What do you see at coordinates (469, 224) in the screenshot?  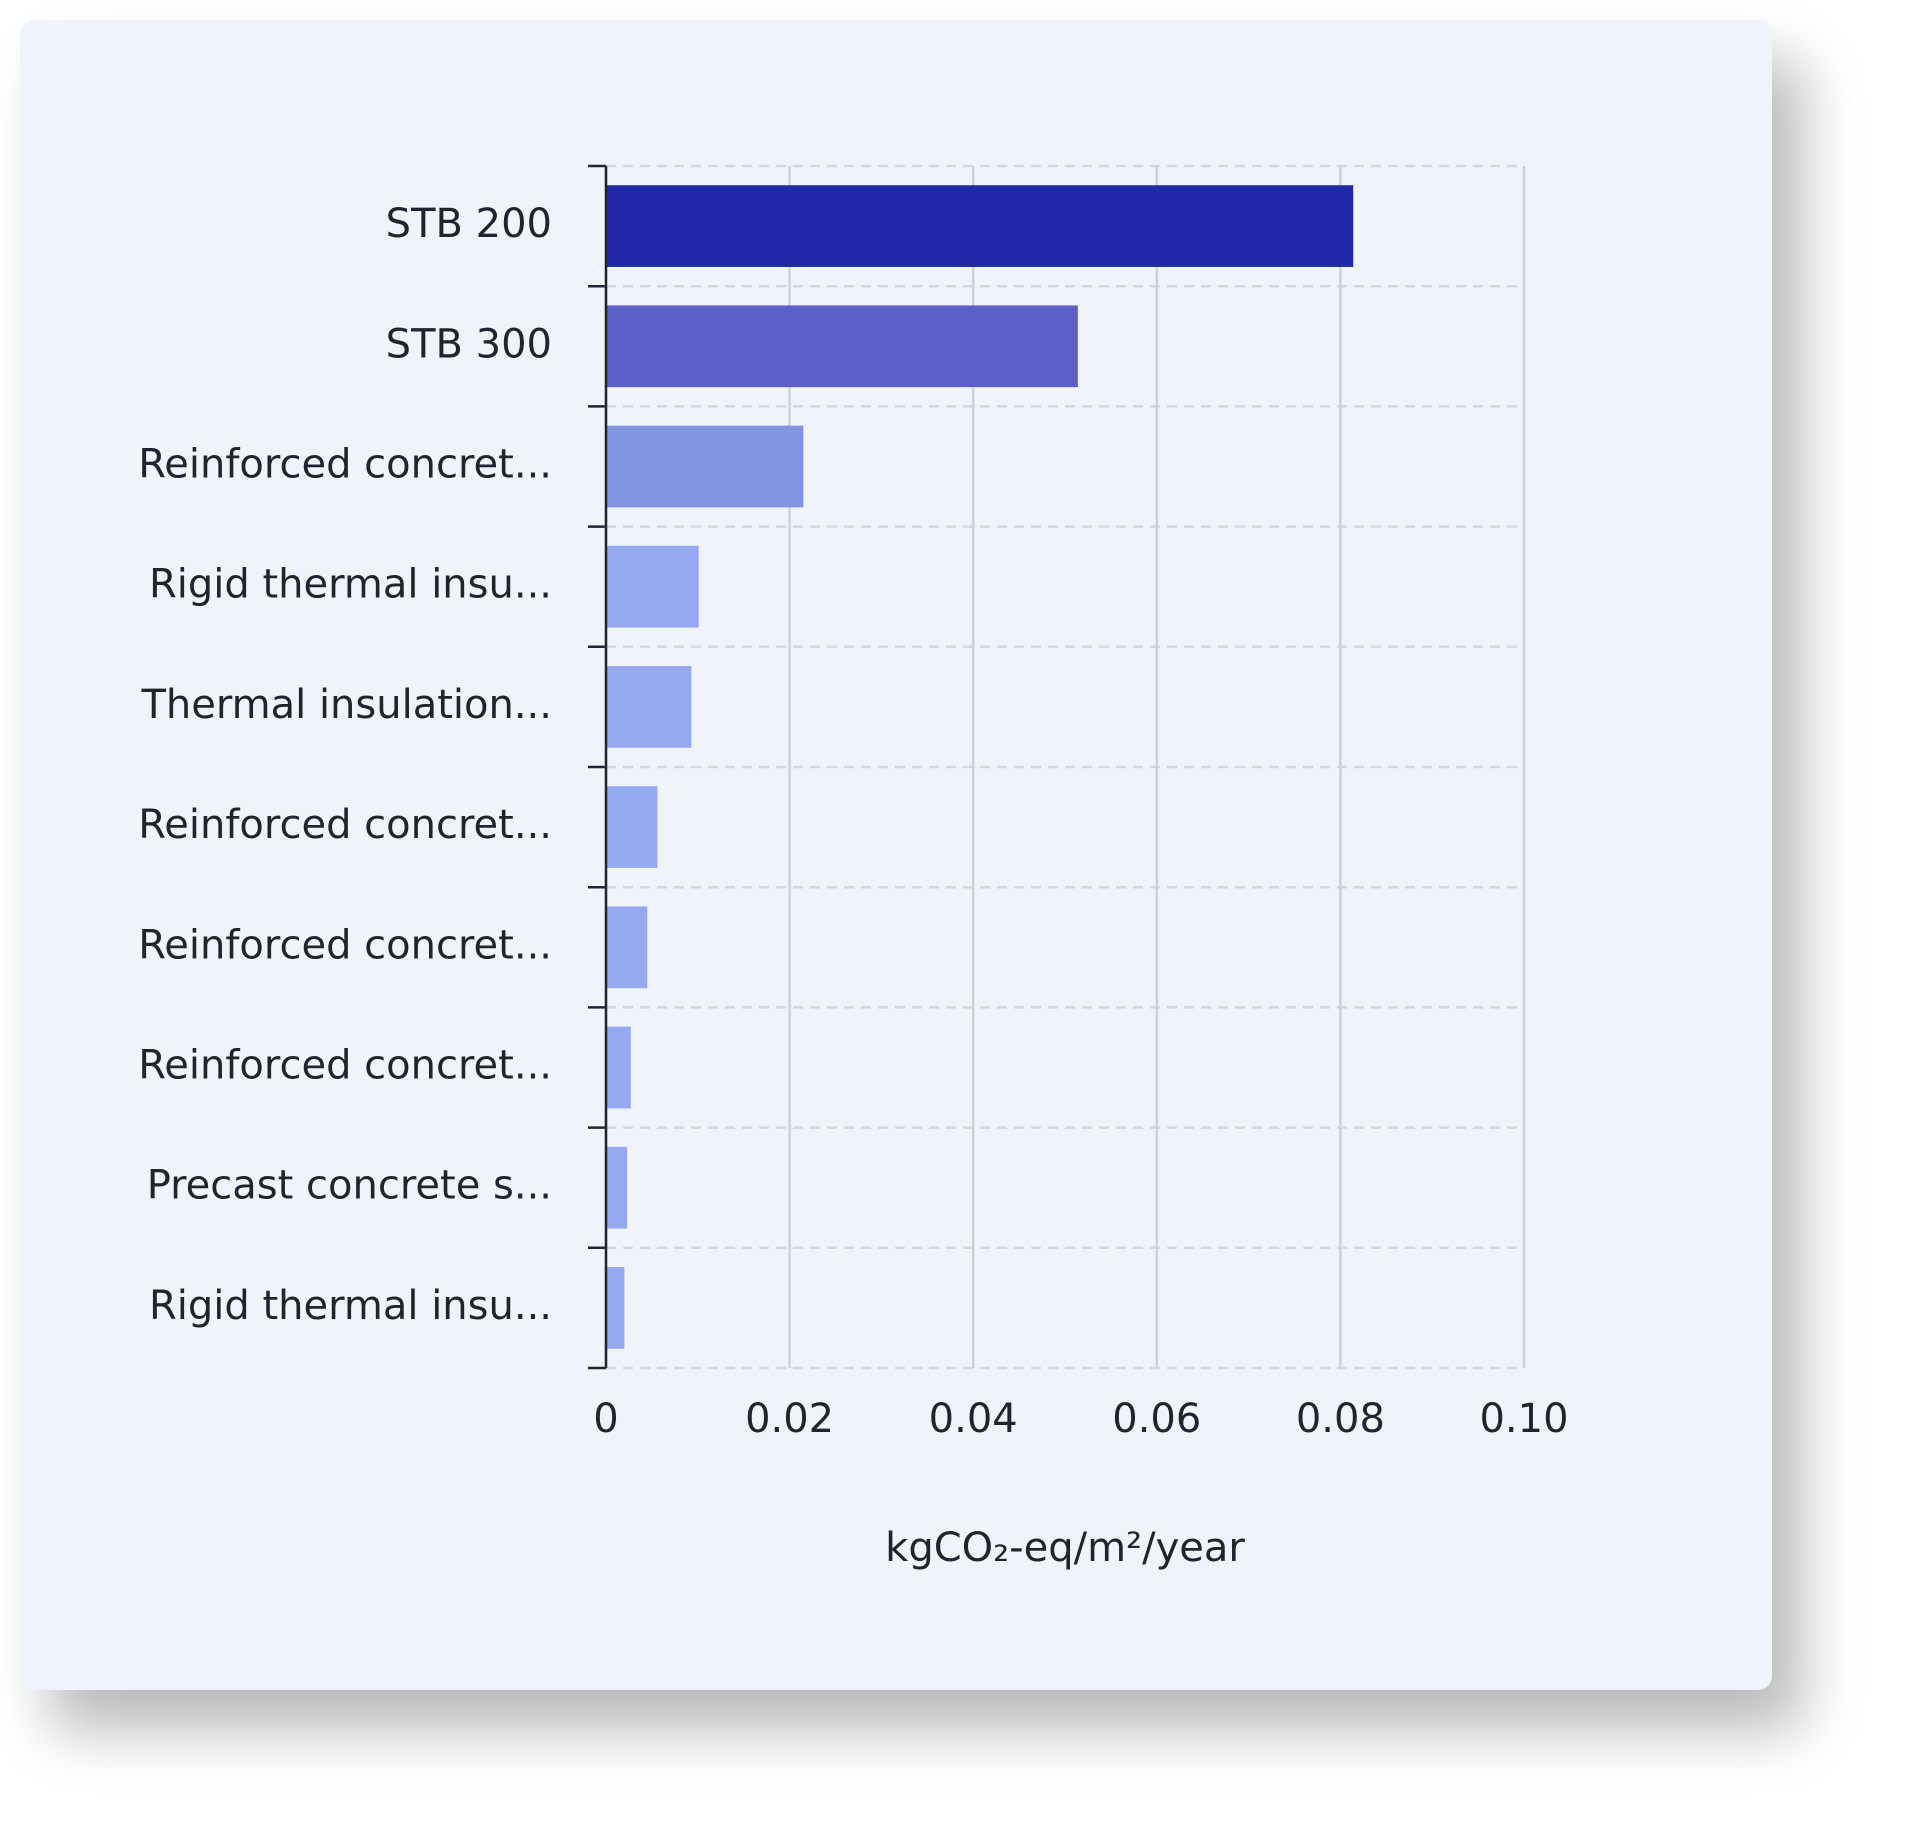 I see `y-tick-label: STB 200` at bounding box center [469, 224].